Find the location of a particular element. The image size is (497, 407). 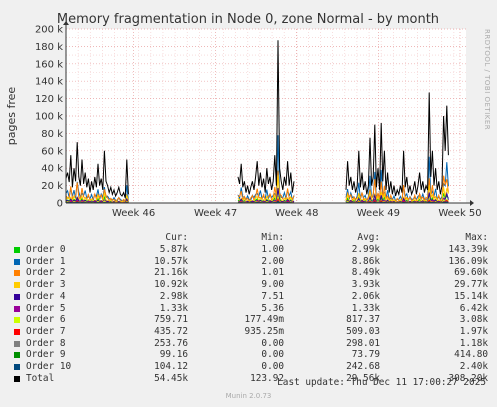

legend-max: 308.20k is located at coordinates (468, 378).